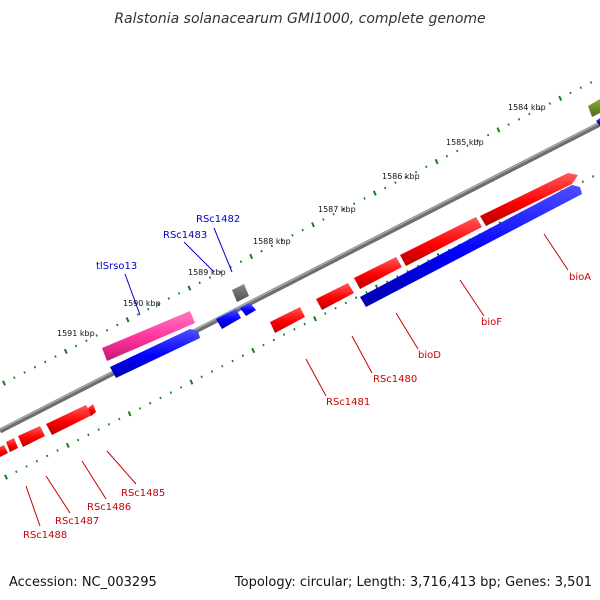 This screenshot has height=600, width=600. I want to click on gene-label-bioF: bioF, so click(491, 322).